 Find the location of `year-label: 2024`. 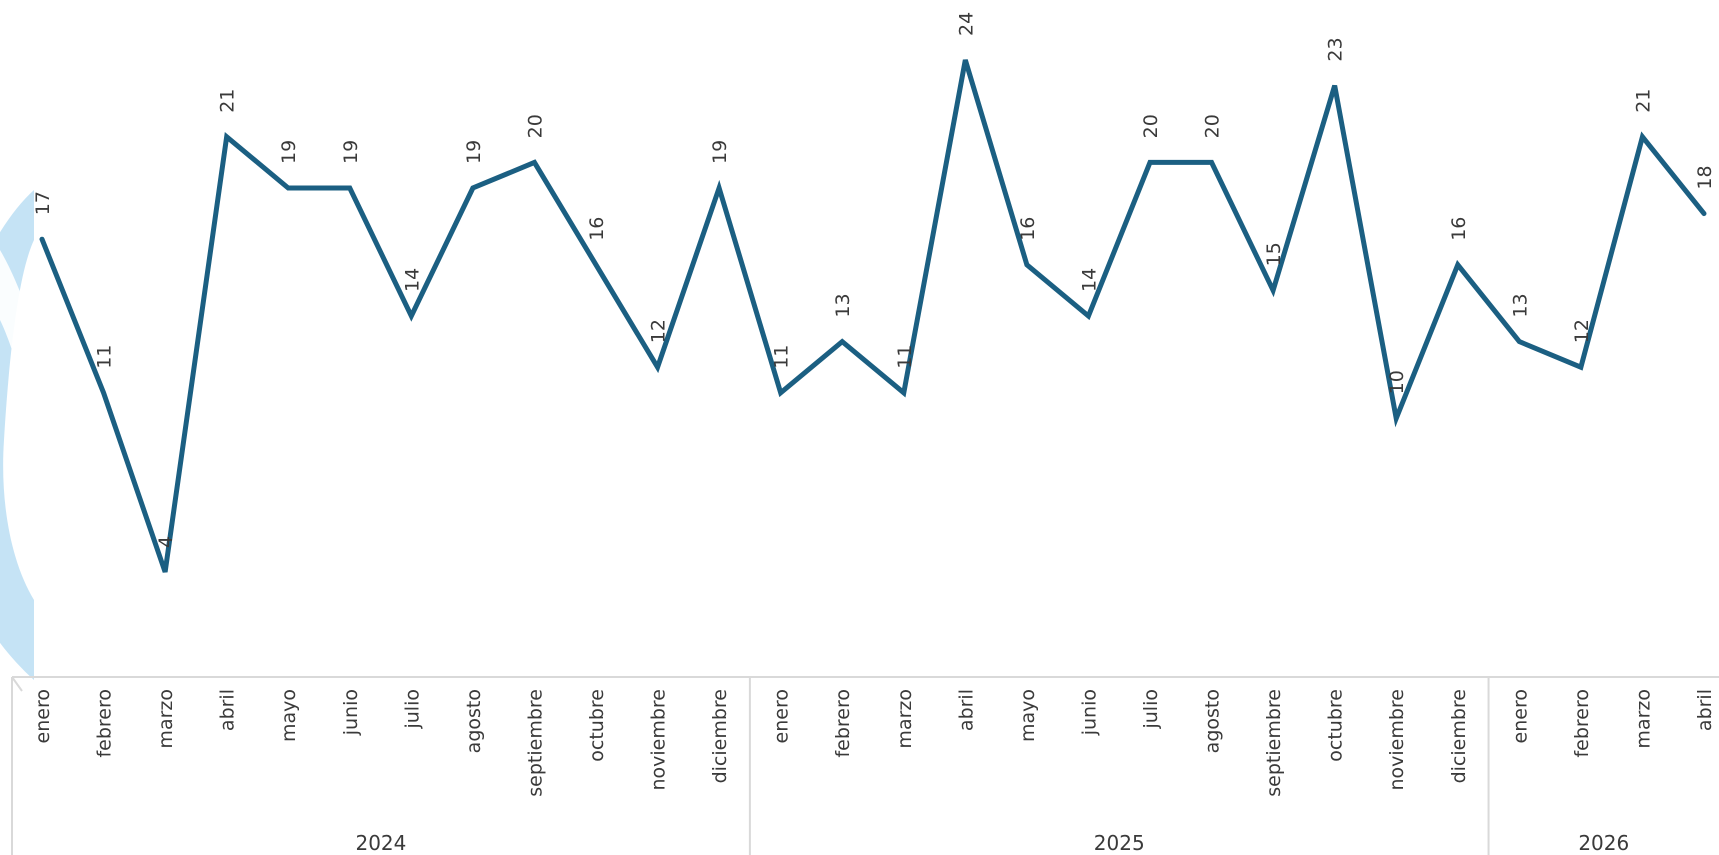

year-label: 2024 is located at coordinates (380, 843).